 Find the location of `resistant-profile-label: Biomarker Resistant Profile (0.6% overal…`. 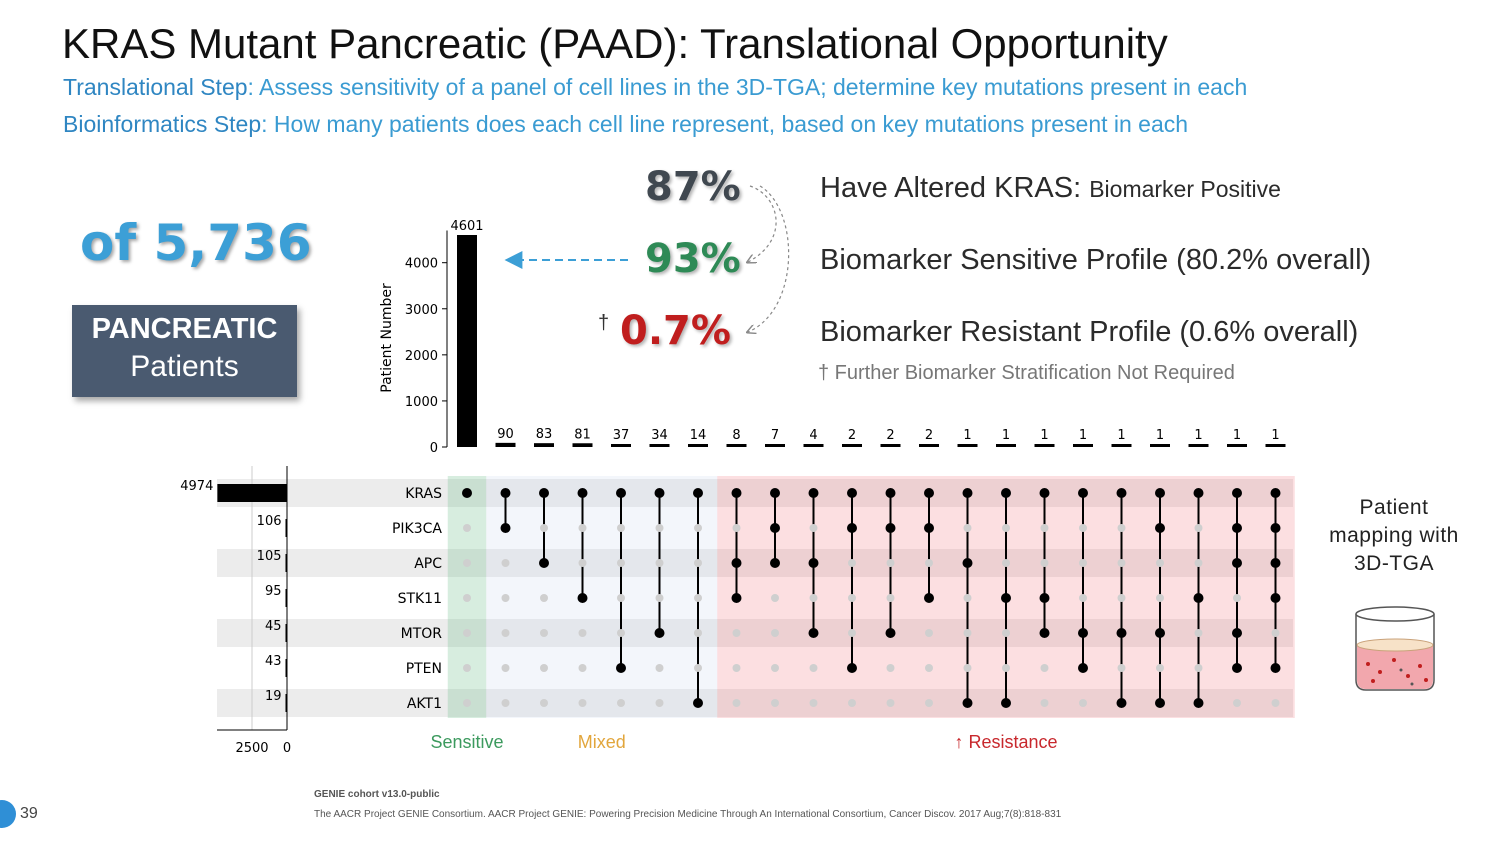

resistant-profile-label: Biomarker Resistant Profile (0.6% overal… is located at coordinates (1089, 332).